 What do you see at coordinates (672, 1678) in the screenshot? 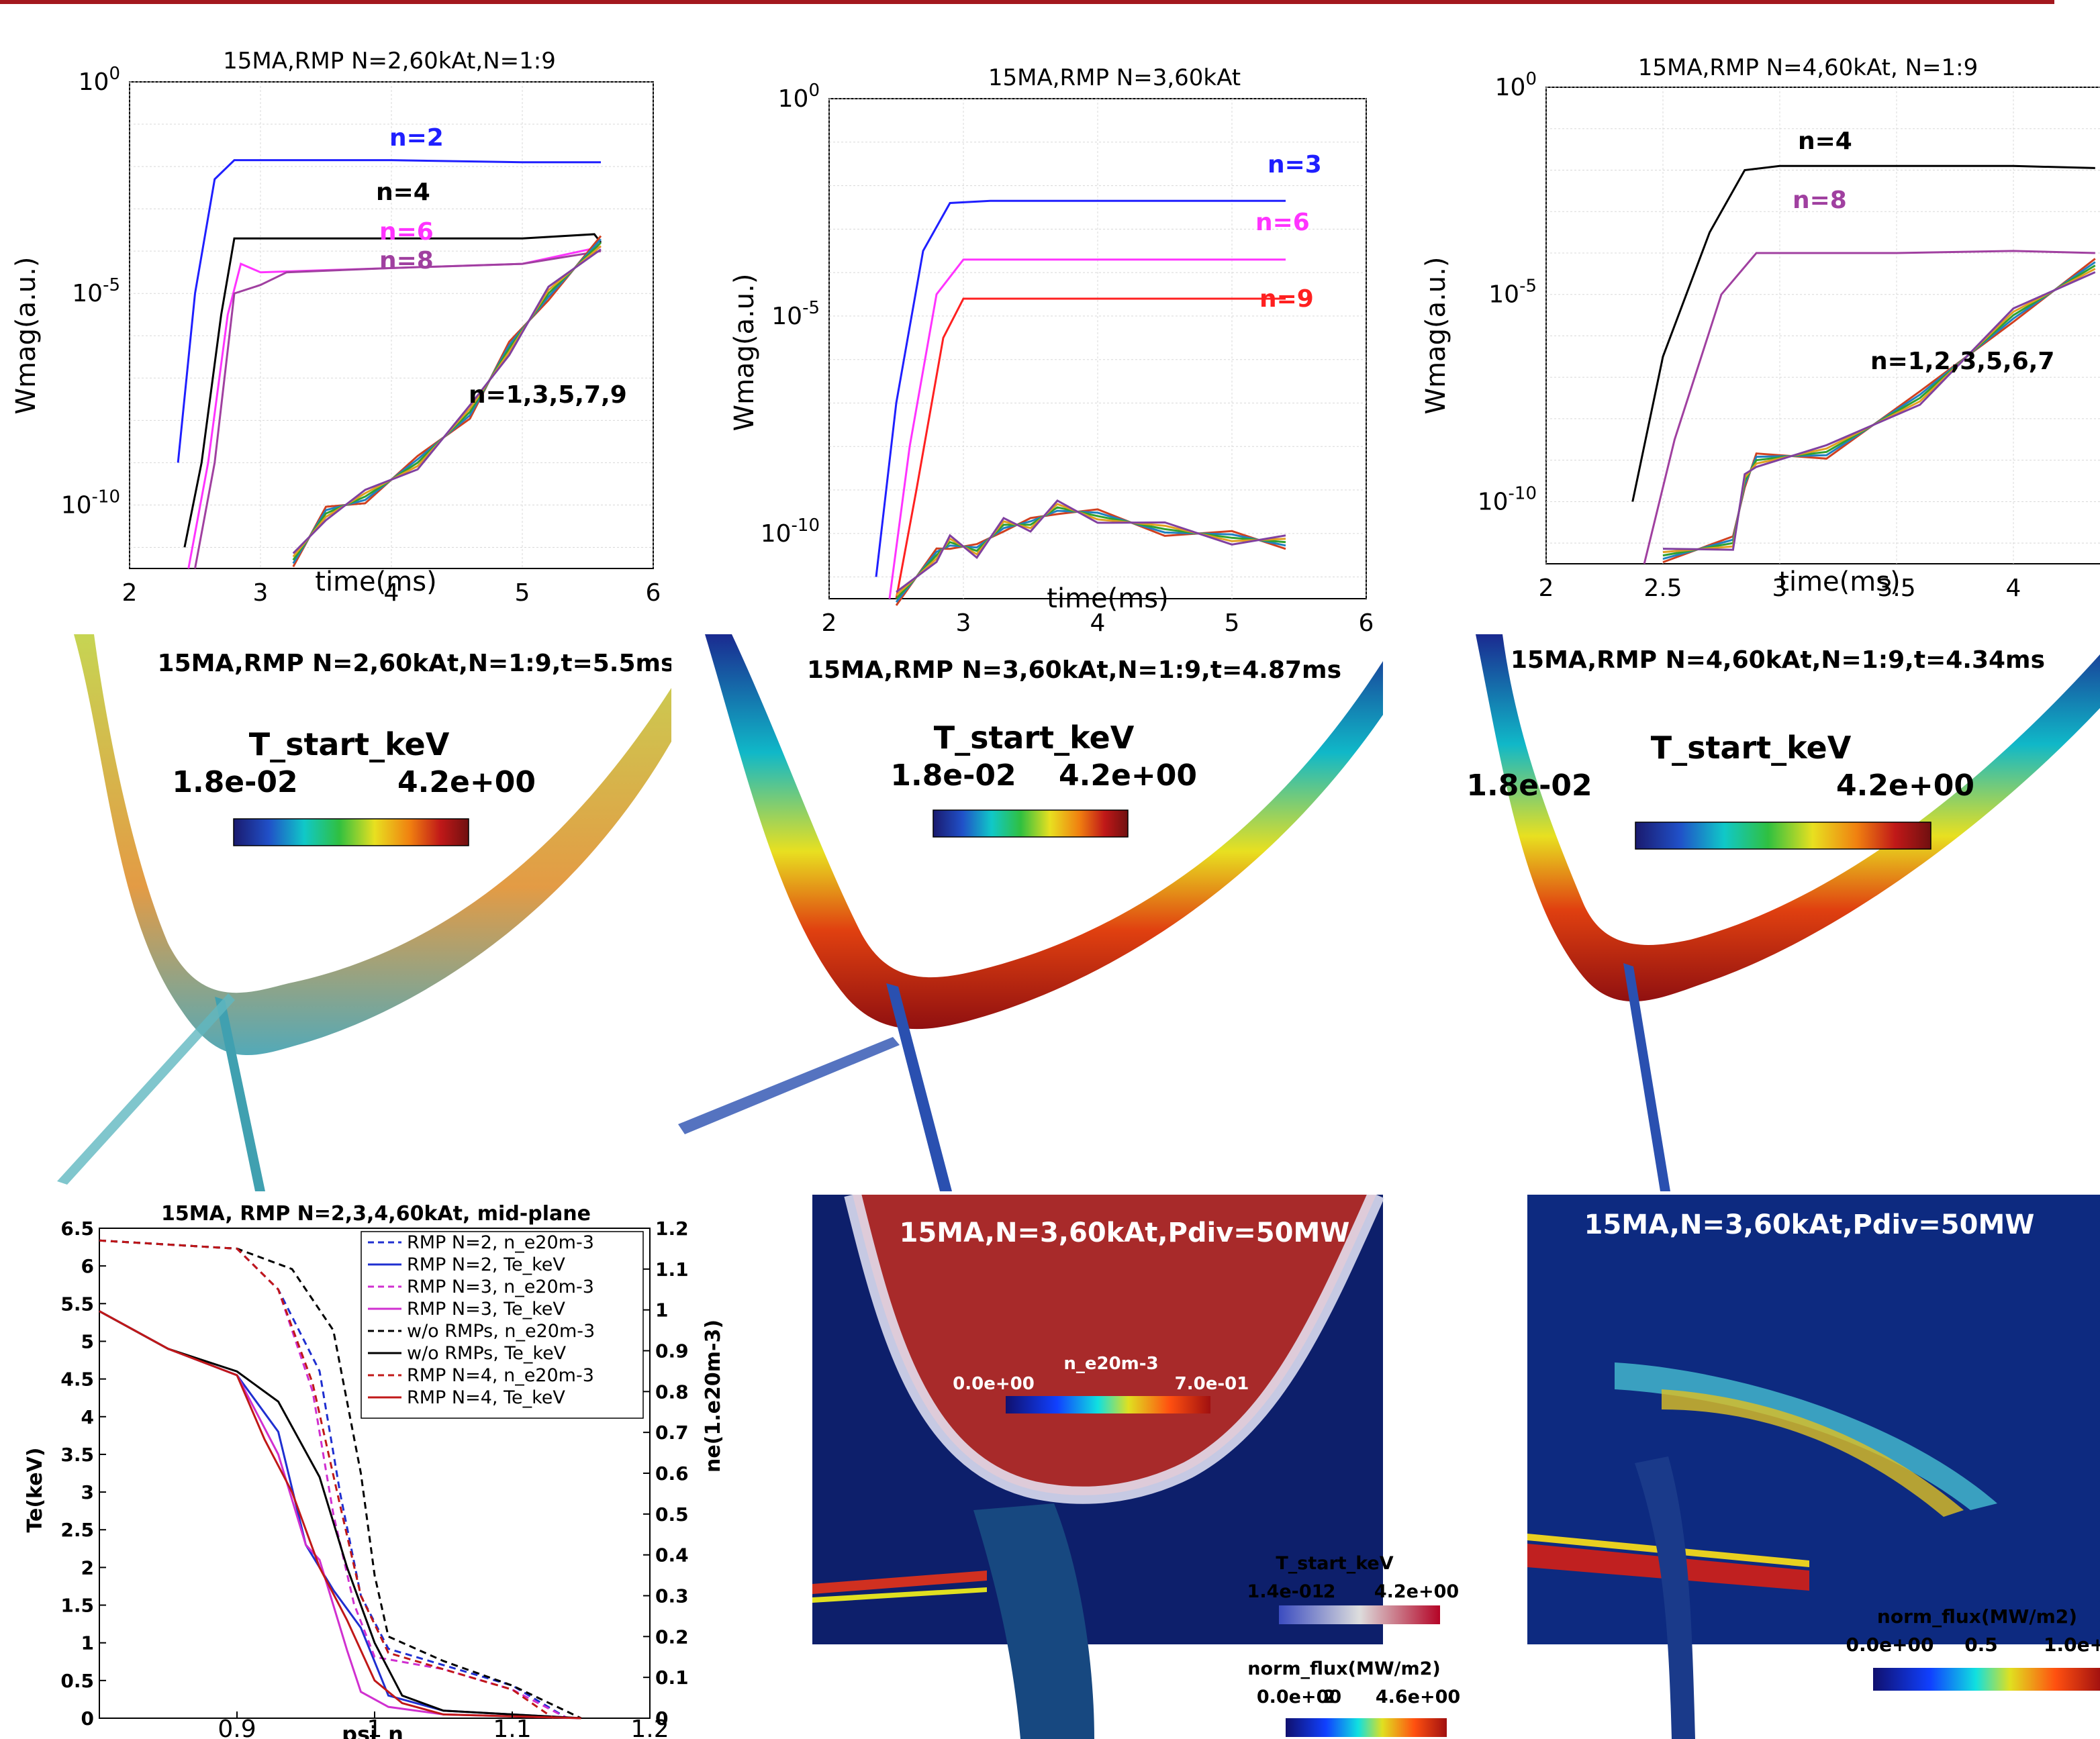
I see `y-right-tick-label: 0.1` at bounding box center [672, 1678].